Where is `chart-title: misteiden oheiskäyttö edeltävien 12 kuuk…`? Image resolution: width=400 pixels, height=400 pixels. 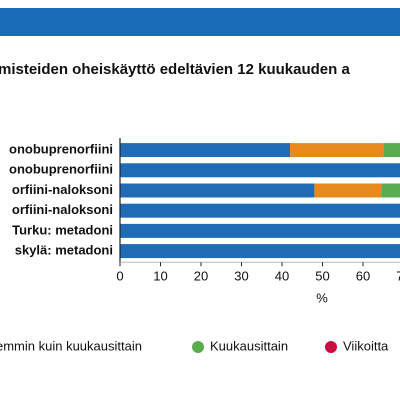
chart-title: misteiden oheiskäyttö edeltävien 12 kuuk… is located at coordinates (175, 69).